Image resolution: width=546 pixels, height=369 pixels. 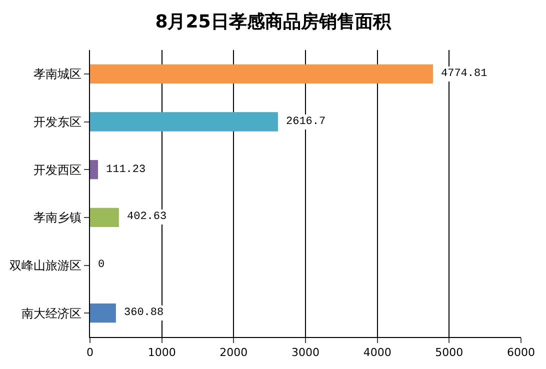 I want to click on y-tick-label: 孝南乡镇, so click(x=58, y=217).